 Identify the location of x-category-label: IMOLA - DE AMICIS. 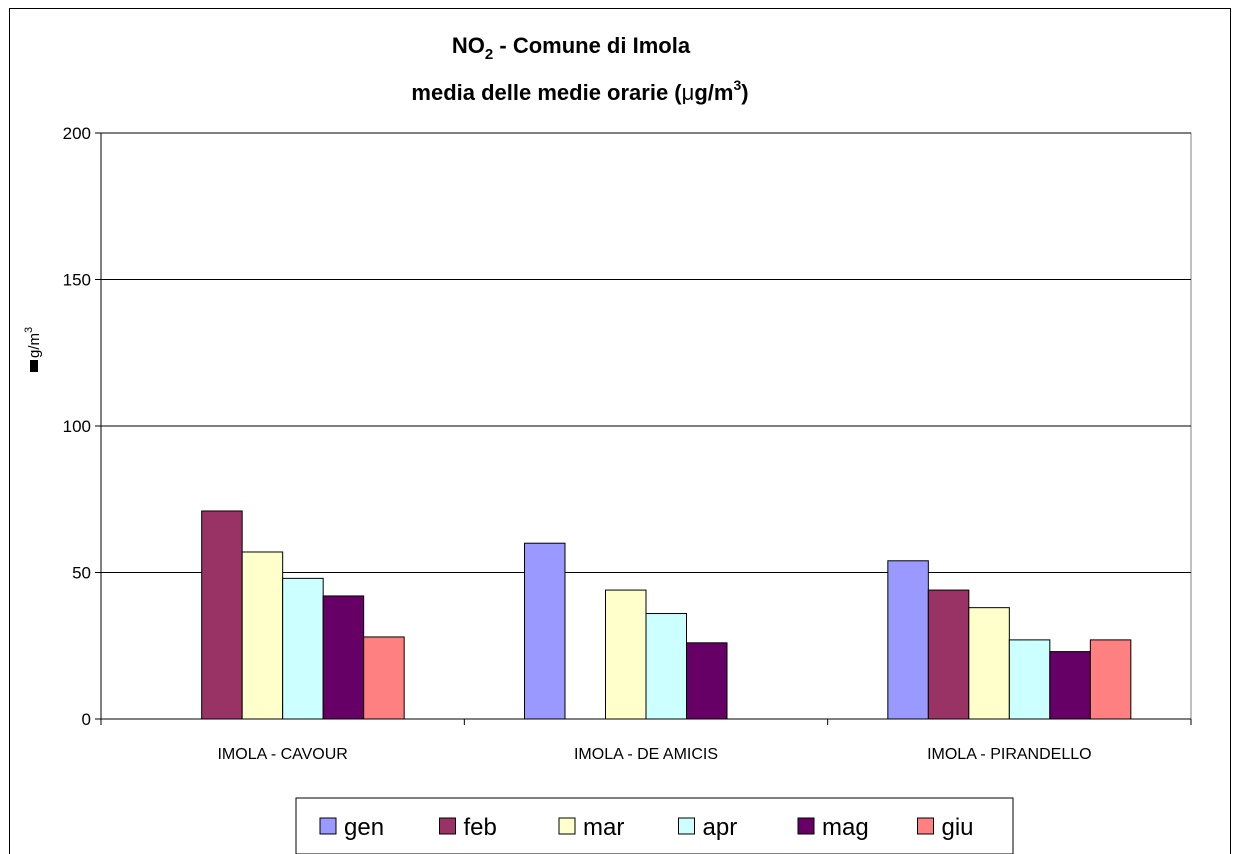
(646, 754).